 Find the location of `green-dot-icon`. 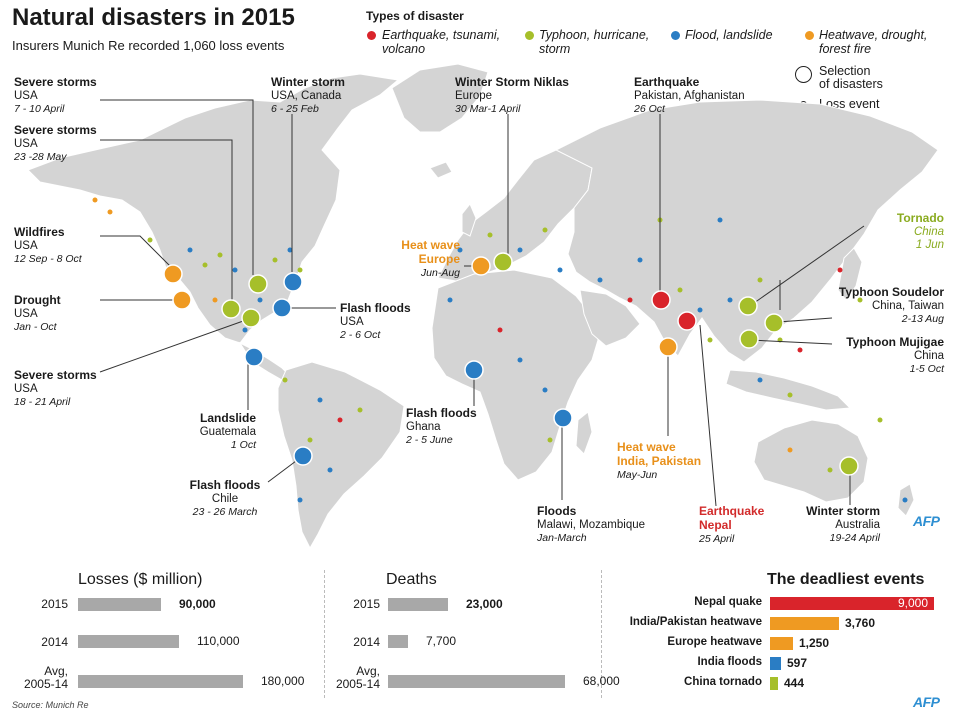

green-dot-icon is located at coordinates (529, 35).